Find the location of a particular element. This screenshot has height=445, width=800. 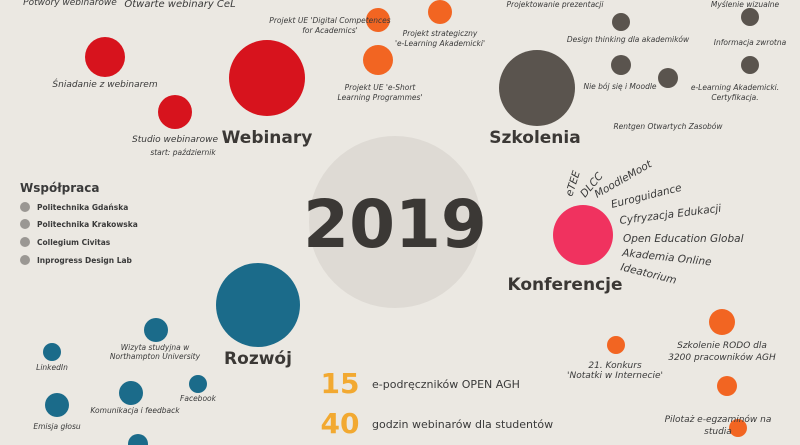

stat-number: 40 is located at coordinates (340, 423).